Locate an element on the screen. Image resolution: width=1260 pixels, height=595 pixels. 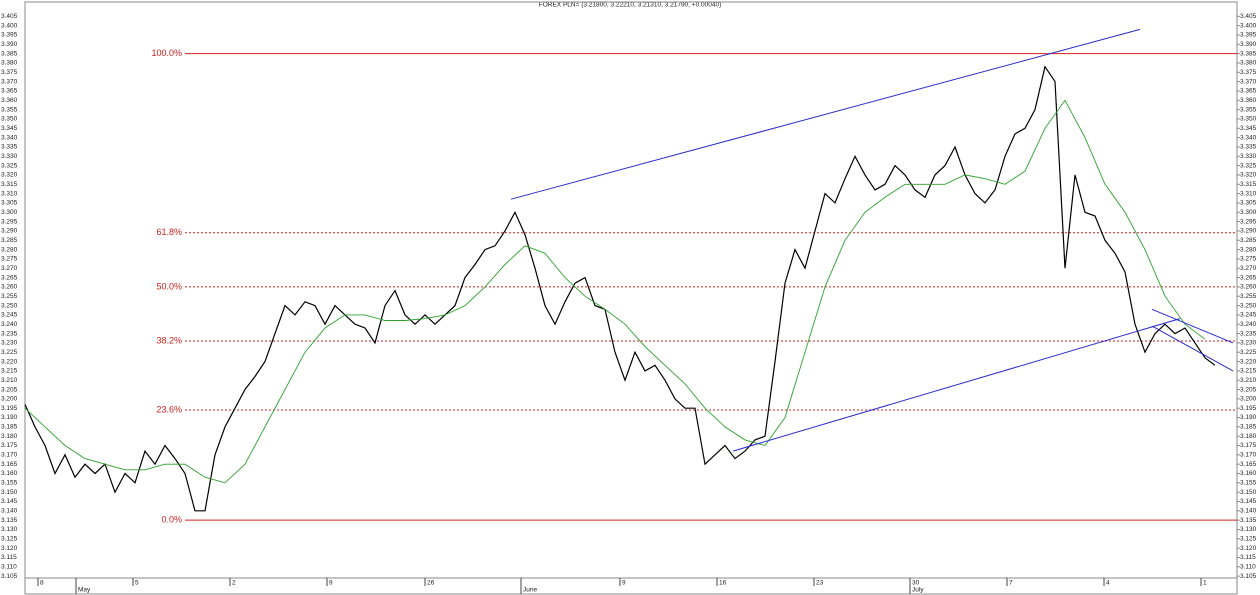
y-tick-label-right: 3.340 is located at coordinates (1248, 137).